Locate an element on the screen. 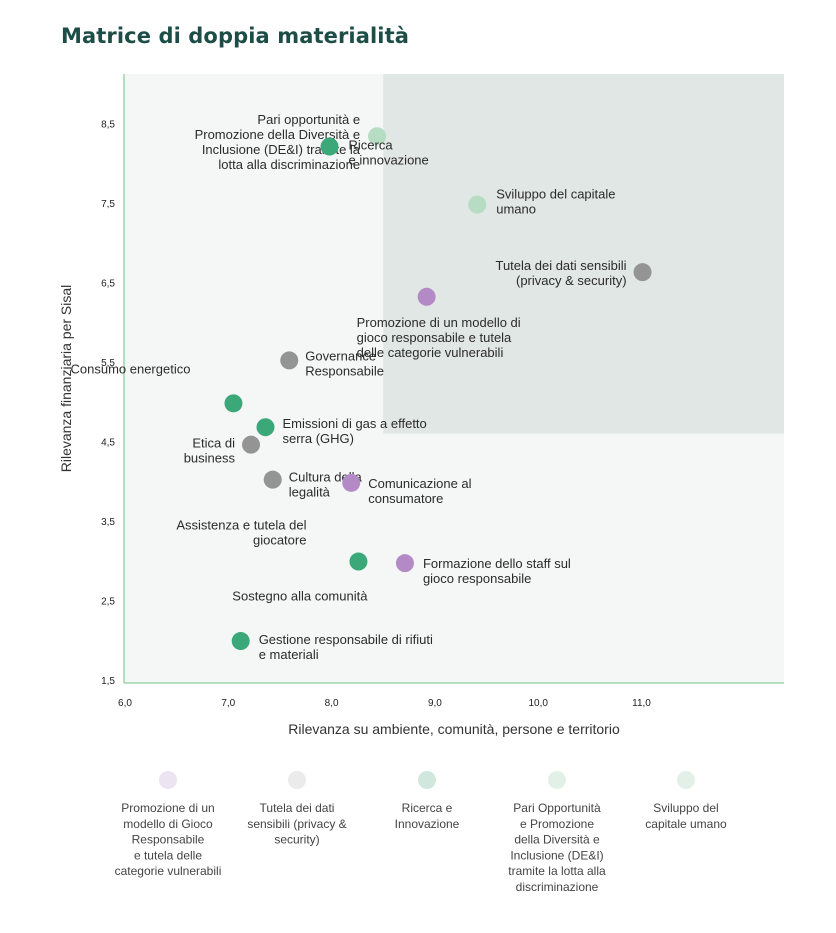 Image resolution: width=836 pixels, height=933 pixels. legend-label-line: Responsabile is located at coordinates (168, 840).